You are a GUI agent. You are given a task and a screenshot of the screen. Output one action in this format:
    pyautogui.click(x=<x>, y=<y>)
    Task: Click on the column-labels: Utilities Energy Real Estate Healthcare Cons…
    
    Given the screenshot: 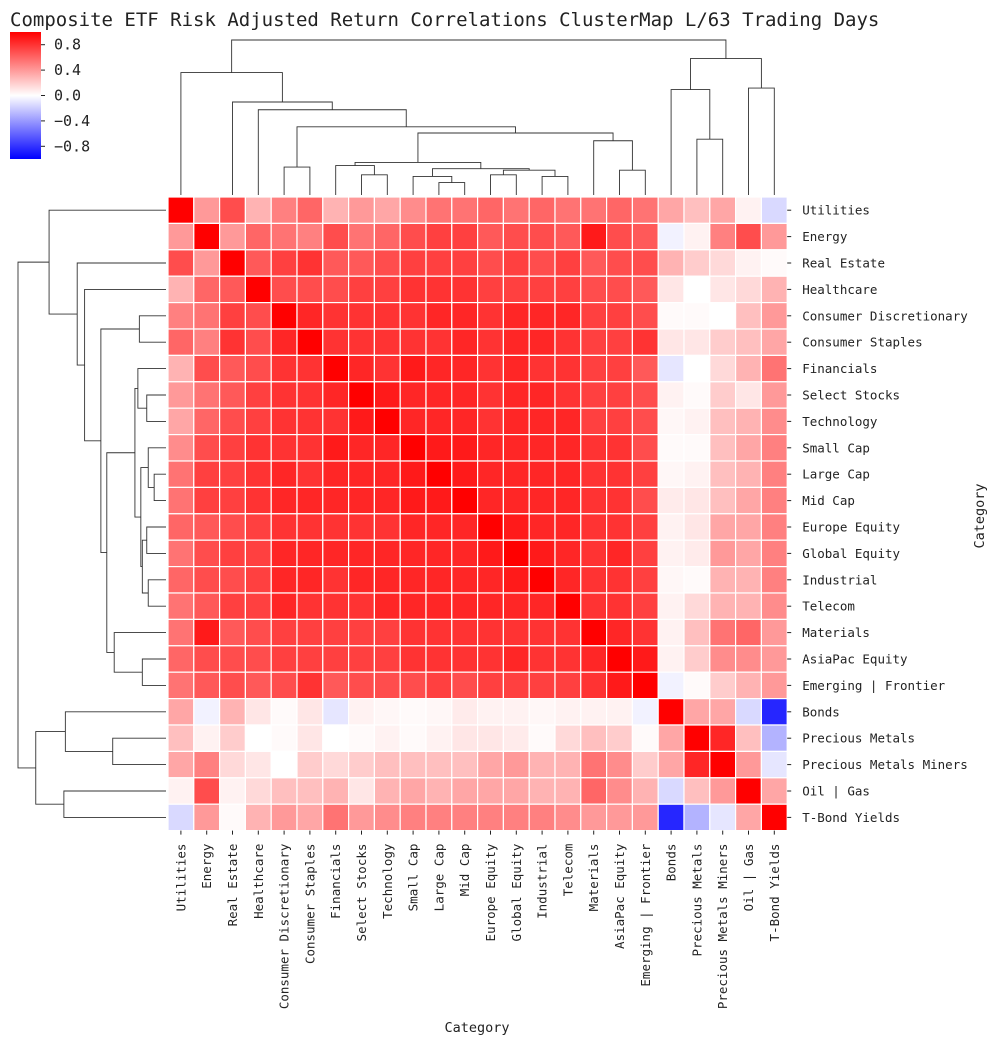 What is the action you would take?
    pyautogui.click(x=477, y=919)
    